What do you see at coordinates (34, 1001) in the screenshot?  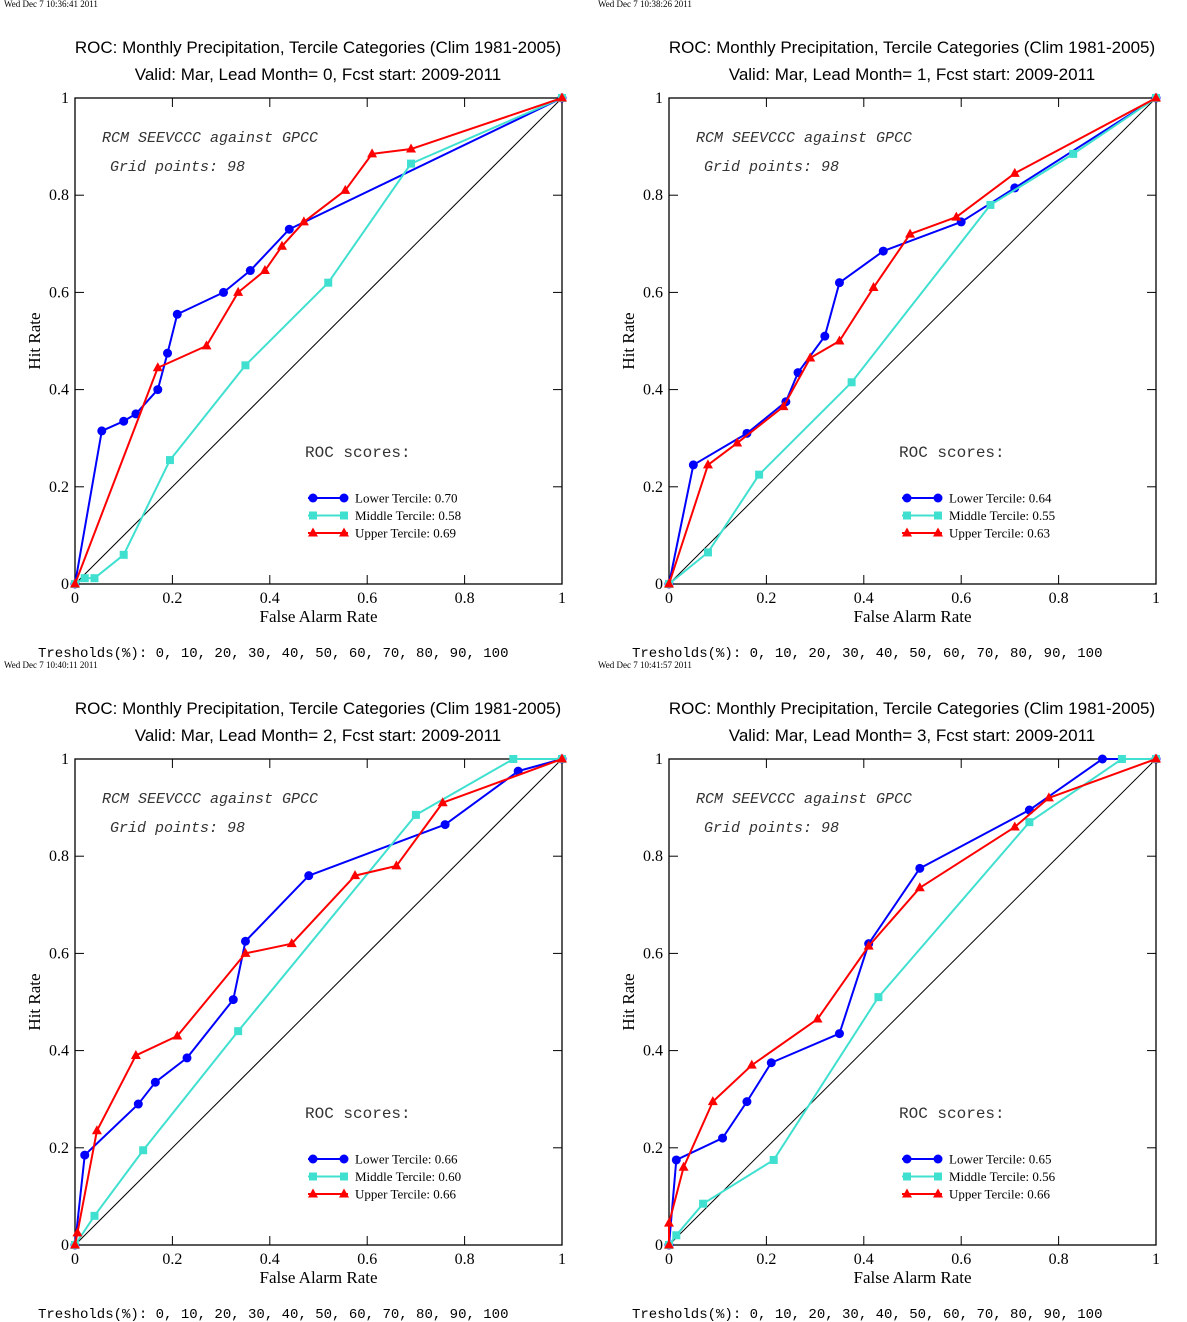 I see `y-axis-label: Hit Rate` at bounding box center [34, 1001].